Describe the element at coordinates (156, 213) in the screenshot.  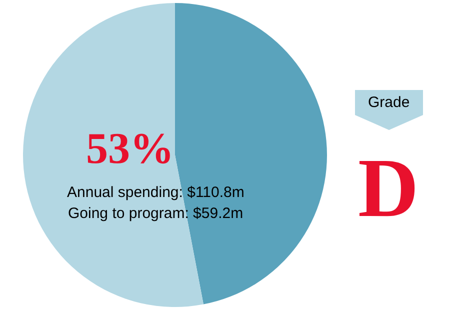
I see `text: Going to program: $59.2m` at that location.